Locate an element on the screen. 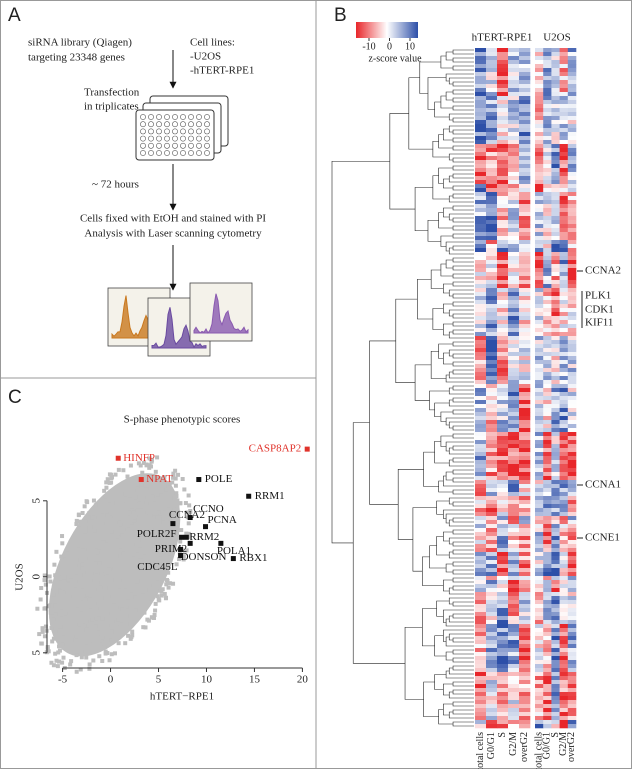 The height and width of the screenshot is (769, 632). x-tick-label: 10 is located at coordinates (207, 680).